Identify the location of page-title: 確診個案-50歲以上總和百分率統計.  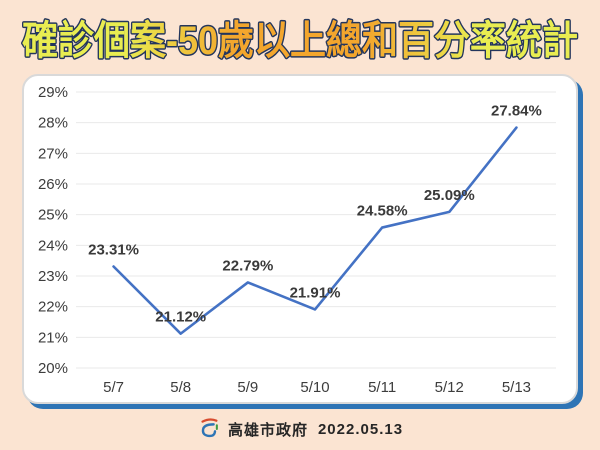
(300, 41).